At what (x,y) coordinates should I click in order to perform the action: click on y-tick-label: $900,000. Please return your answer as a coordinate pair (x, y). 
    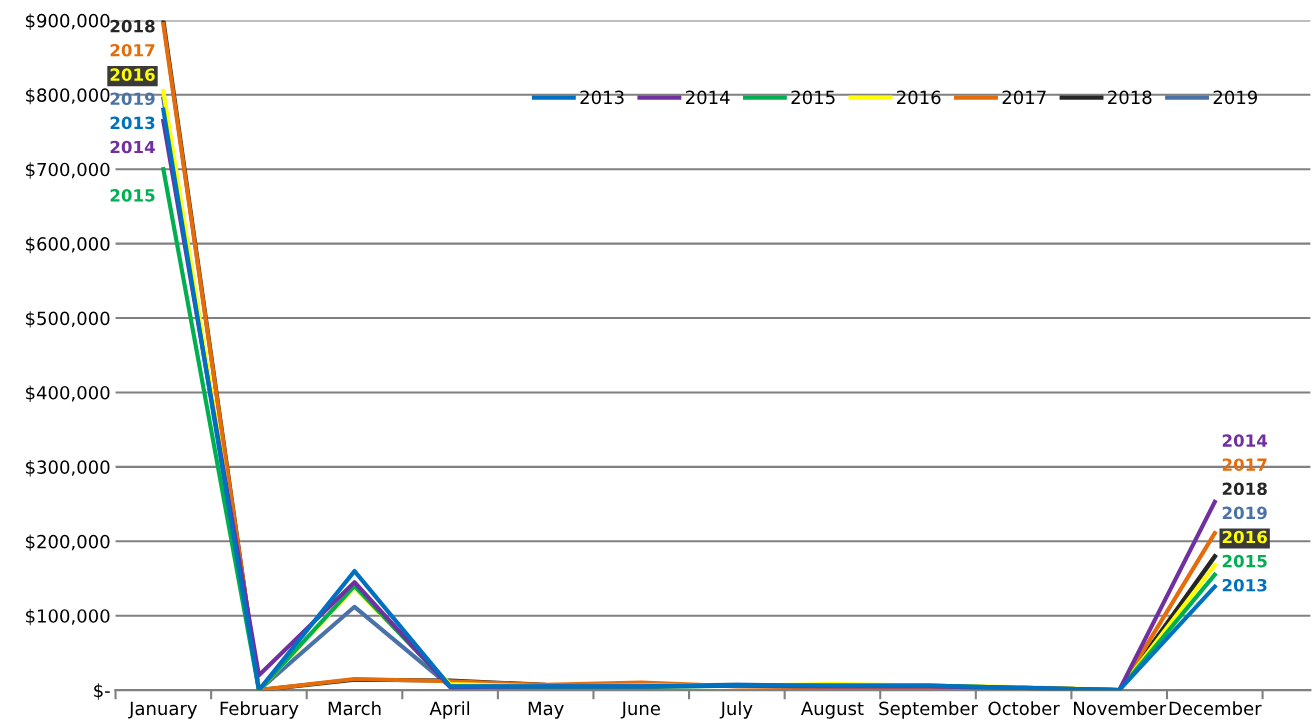
    Looking at the image, I should click on (68, 21).